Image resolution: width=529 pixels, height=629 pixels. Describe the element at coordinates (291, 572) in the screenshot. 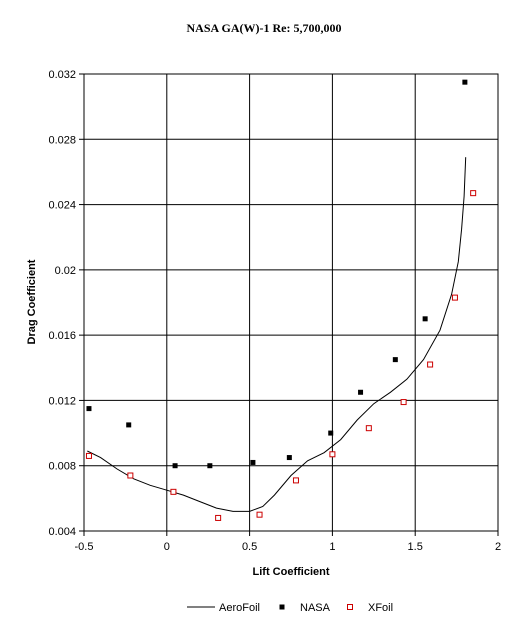

I see `x-axis-title: Lift Coefficient` at that location.